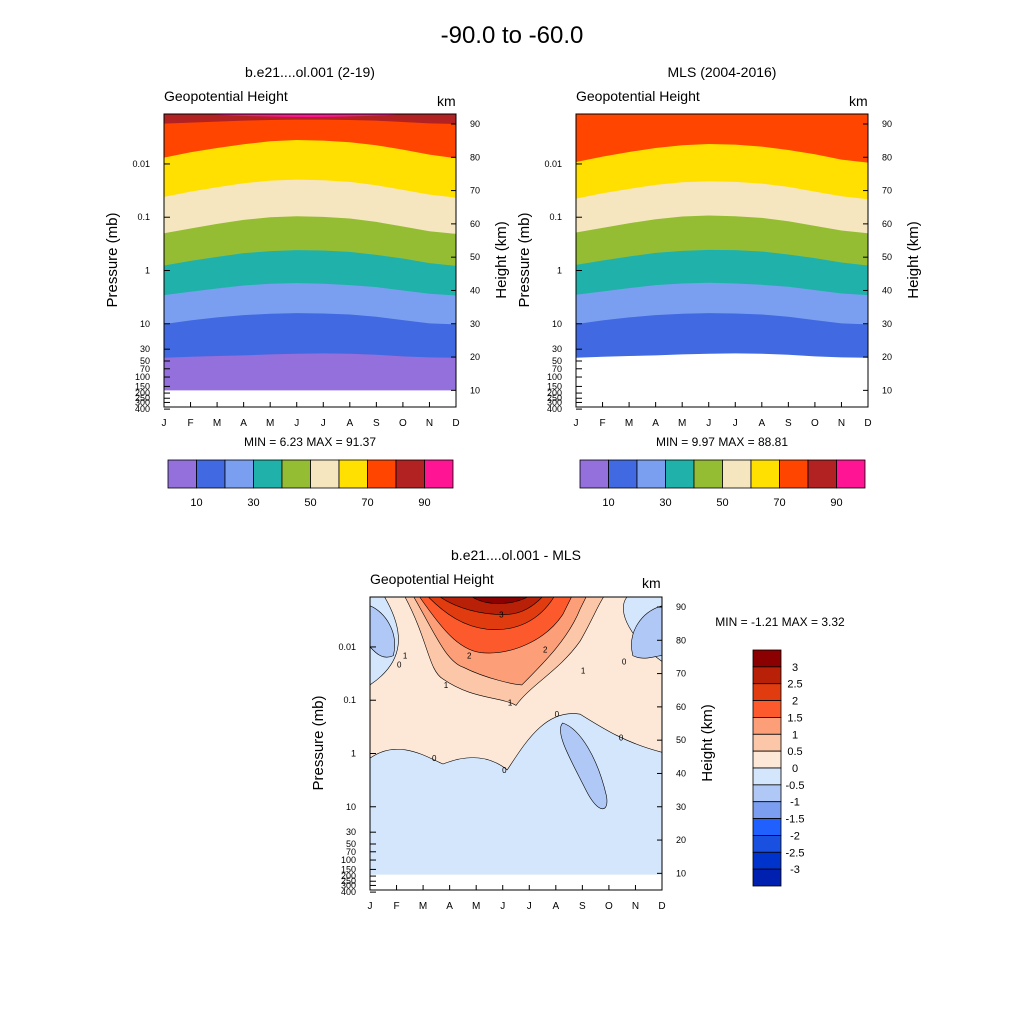  I want to click on height-tick-label: 20, so click(475, 357).